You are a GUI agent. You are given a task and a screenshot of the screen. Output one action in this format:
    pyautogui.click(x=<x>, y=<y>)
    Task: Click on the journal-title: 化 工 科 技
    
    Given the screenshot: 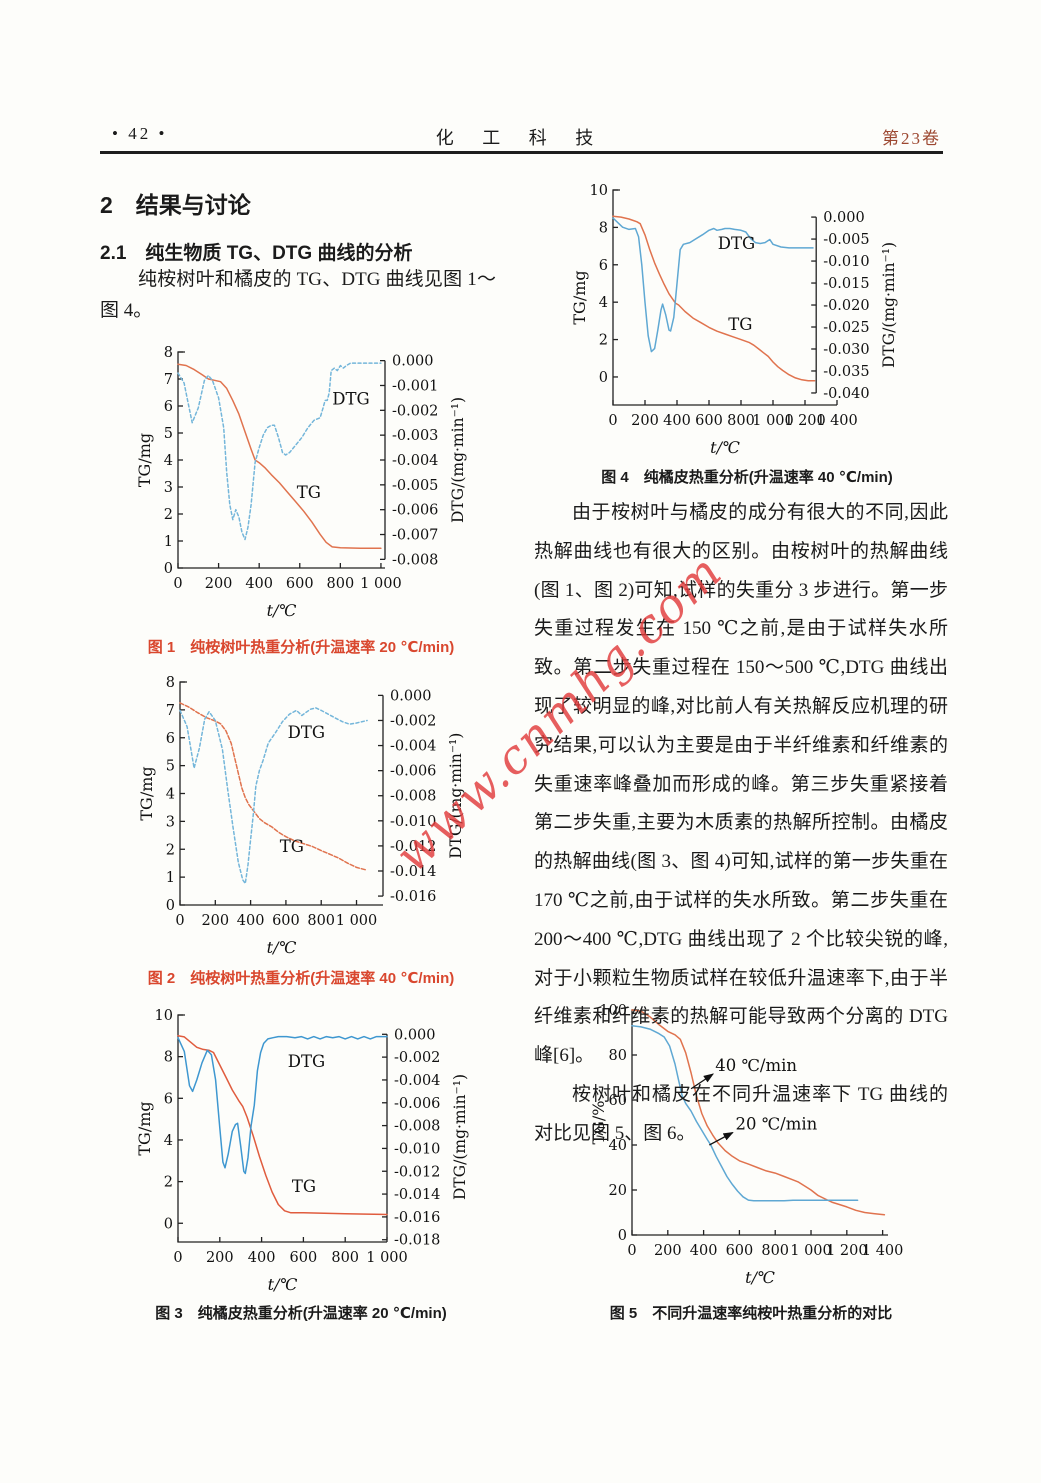 What is the action you would take?
    pyautogui.click(x=520, y=138)
    